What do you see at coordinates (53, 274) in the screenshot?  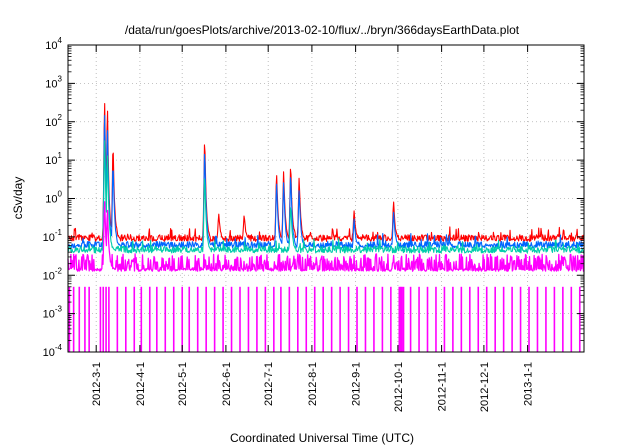 I see `y-tick-label: 10⁻²` at bounding box center [53, 274].